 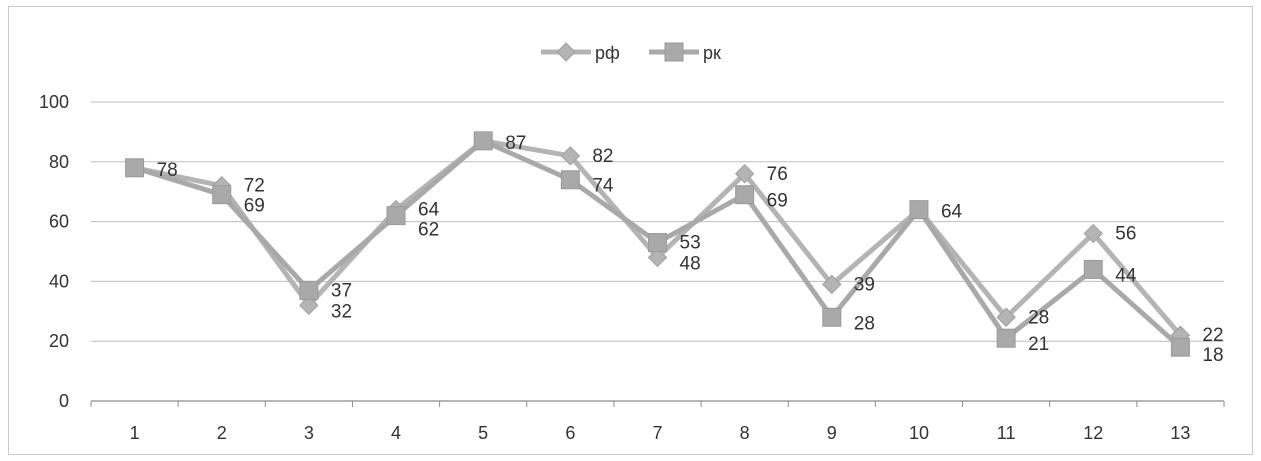 What do you see at coordinates (1212, 355) in the screenshot?
I see `data-label-13-b: 18` at bounding box center [1212, 355].